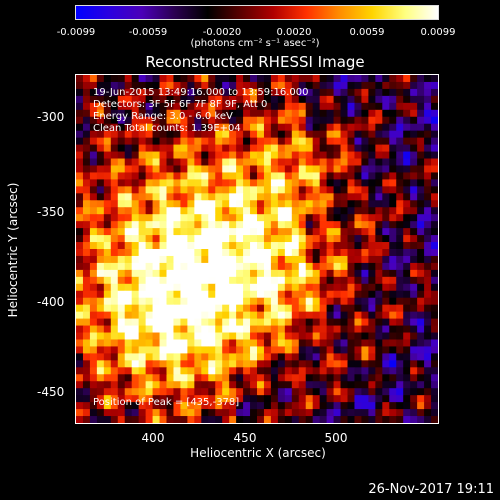 Image resolution: width=500 pixels, height=500 pixels. What do you see at coordinates (180, 104) in the screenshot?
I see `detectors-label: Detectors: 3F 5F 6F 7F 8F 9F, Att 0` at bounding box center [180, 104].